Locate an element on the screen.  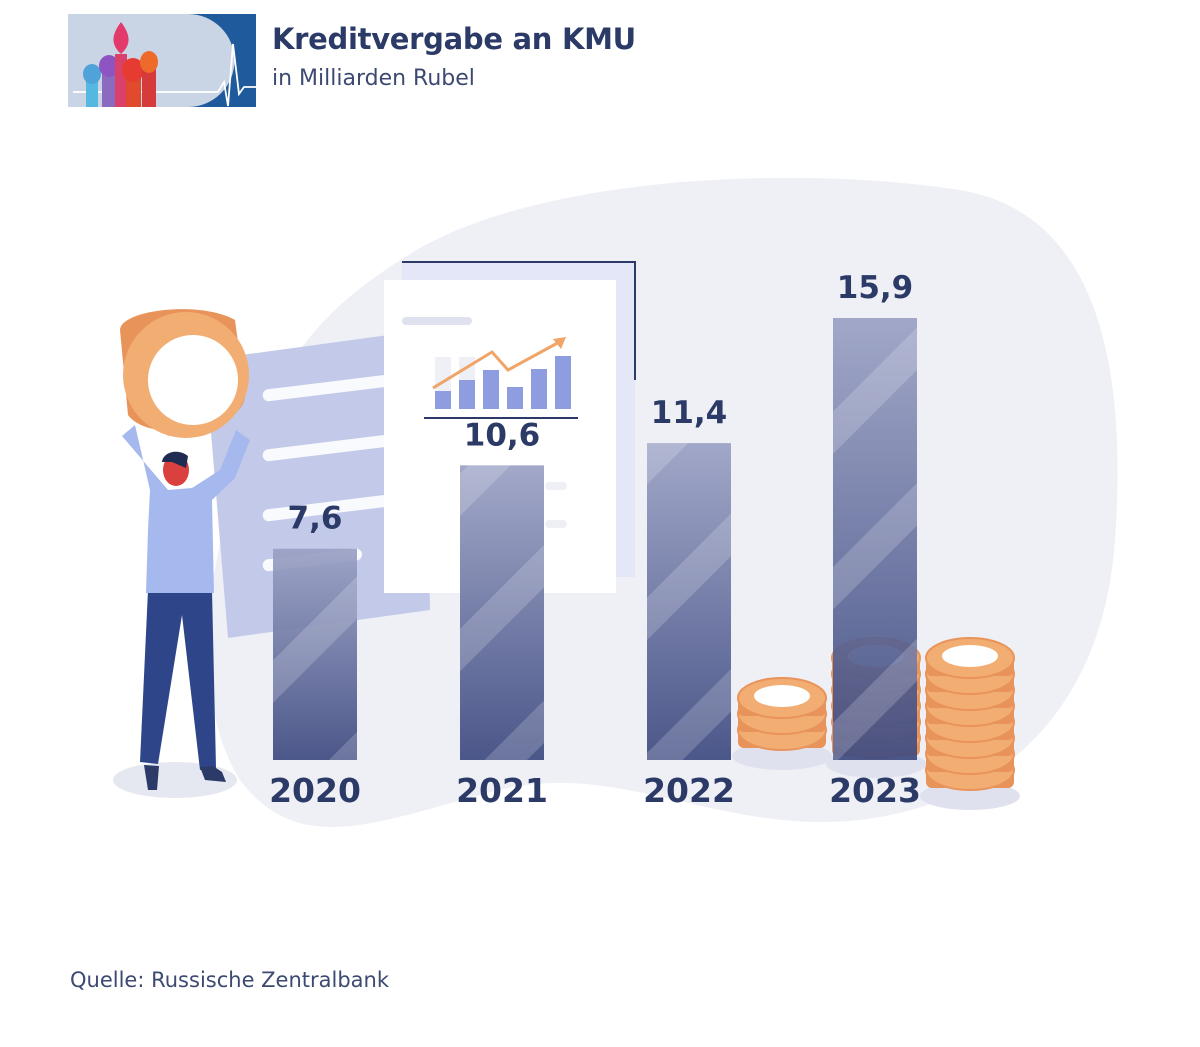
value-label-2023: 15,9 is located at coordinates (875, 288).